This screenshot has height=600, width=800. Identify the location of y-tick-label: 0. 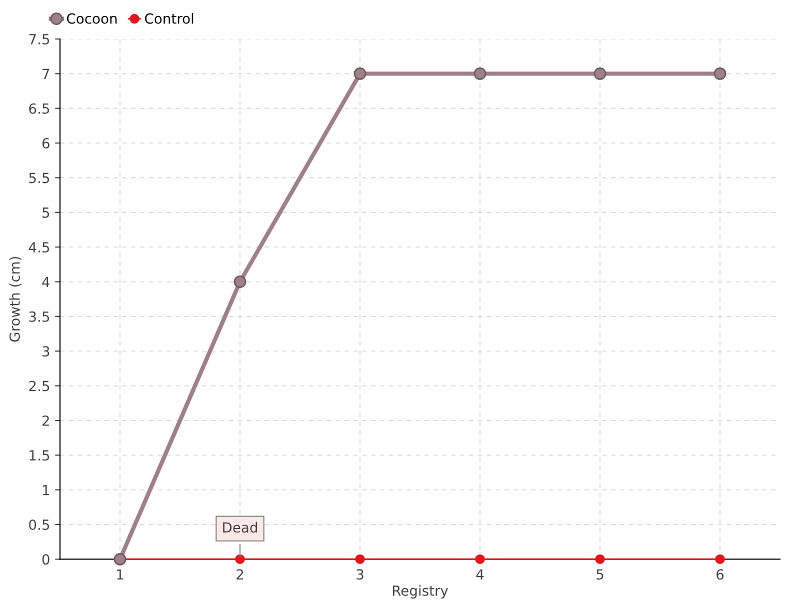
(46, 559).